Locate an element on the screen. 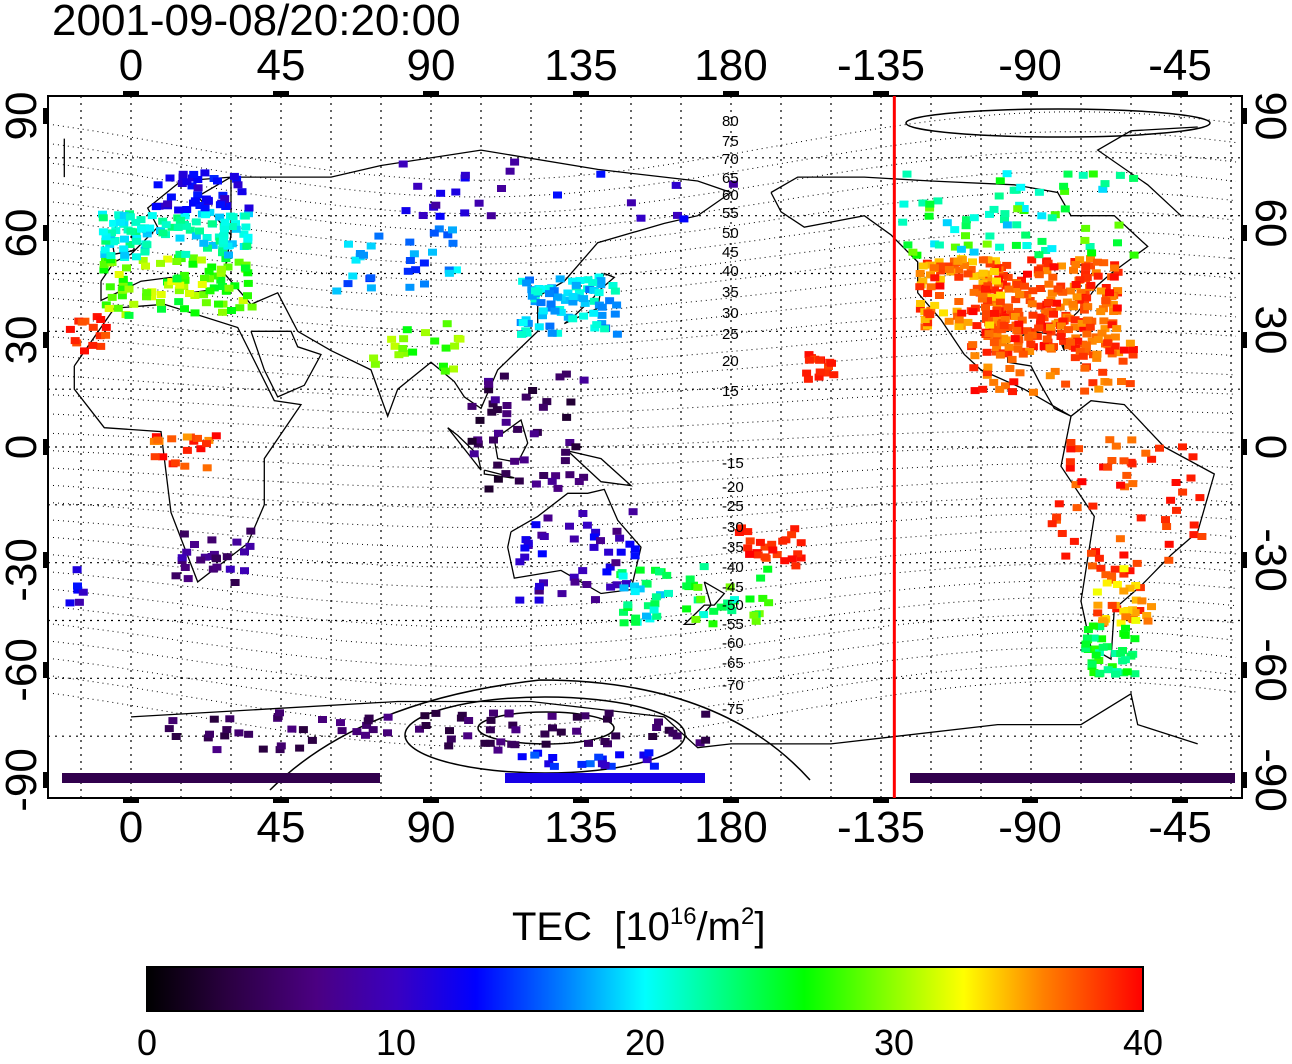 This screenshot has height=1064, width=1292. contour-label: 45 is located at coordinates (730, 252).